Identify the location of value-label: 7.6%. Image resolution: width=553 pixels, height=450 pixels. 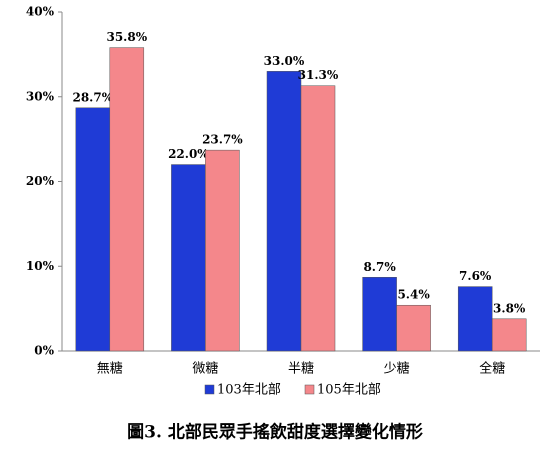
(475, 276).